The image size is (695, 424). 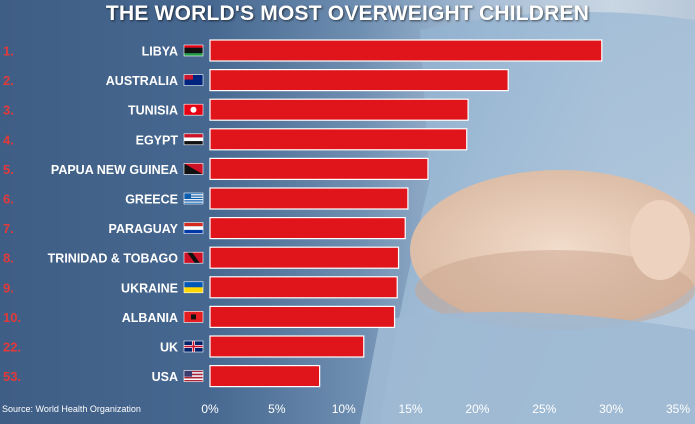 What do you see at coordinates (157, 140) in the screenshot?
I see `country-label: EGYPT` at bounding box center [157, 140].